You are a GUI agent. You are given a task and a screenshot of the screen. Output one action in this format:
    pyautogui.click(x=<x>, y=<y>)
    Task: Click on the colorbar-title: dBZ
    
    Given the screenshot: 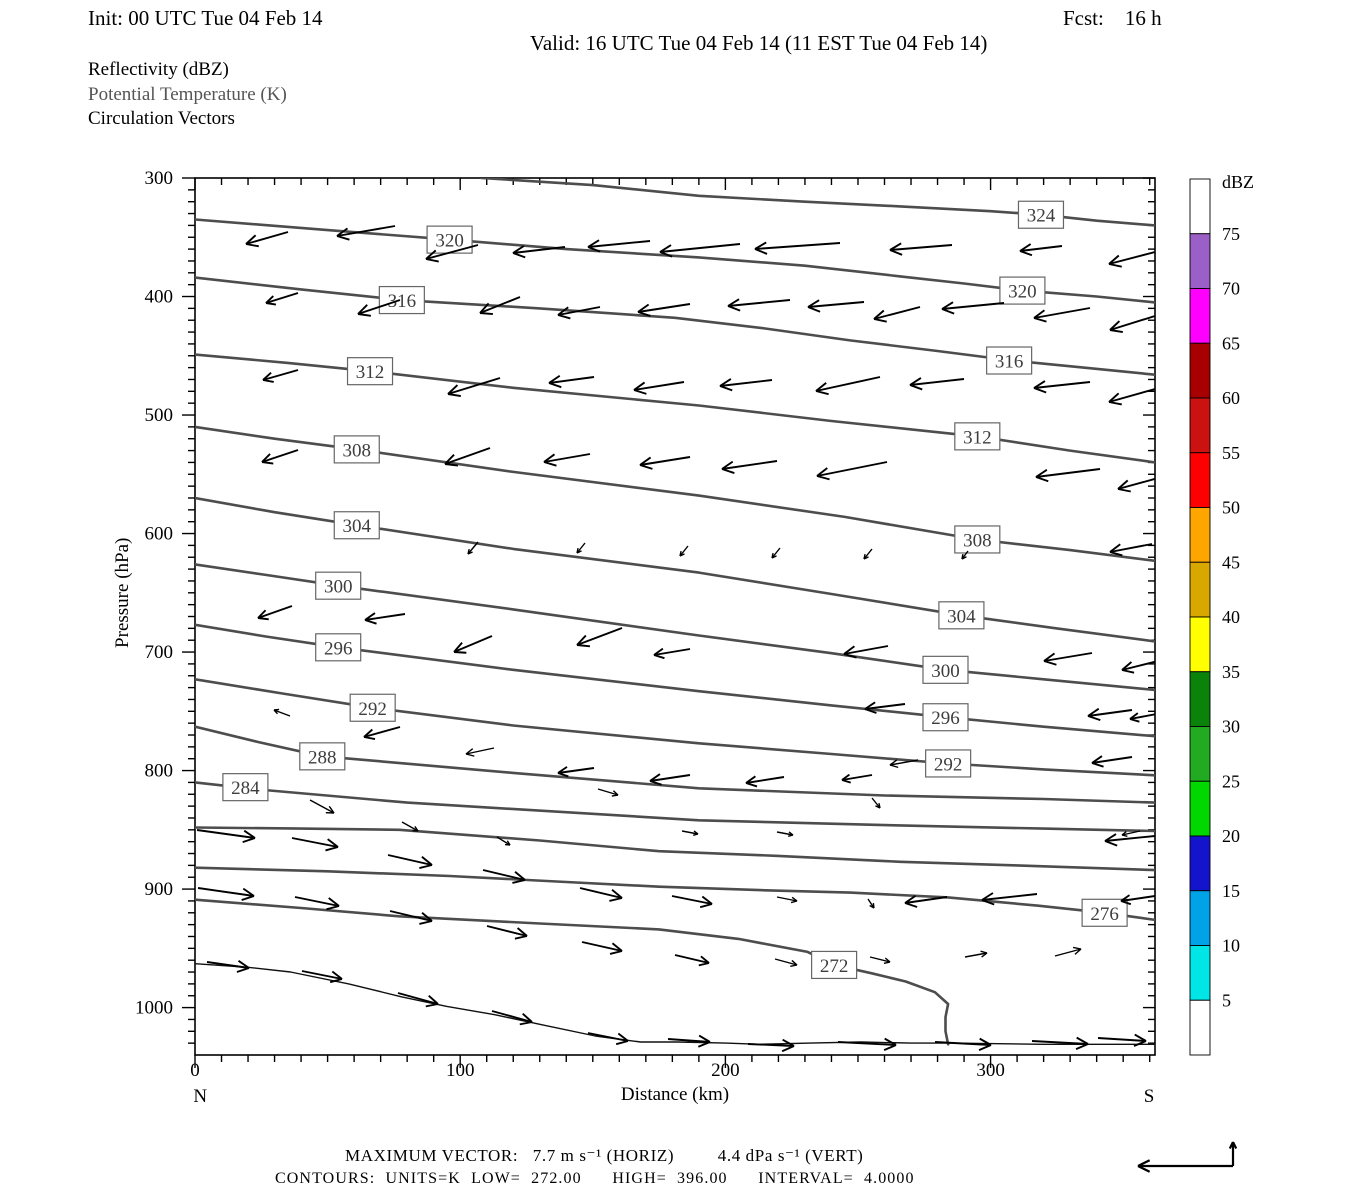 What is the action you would take?
    pyautogui.click(x=1238, y=182)
    